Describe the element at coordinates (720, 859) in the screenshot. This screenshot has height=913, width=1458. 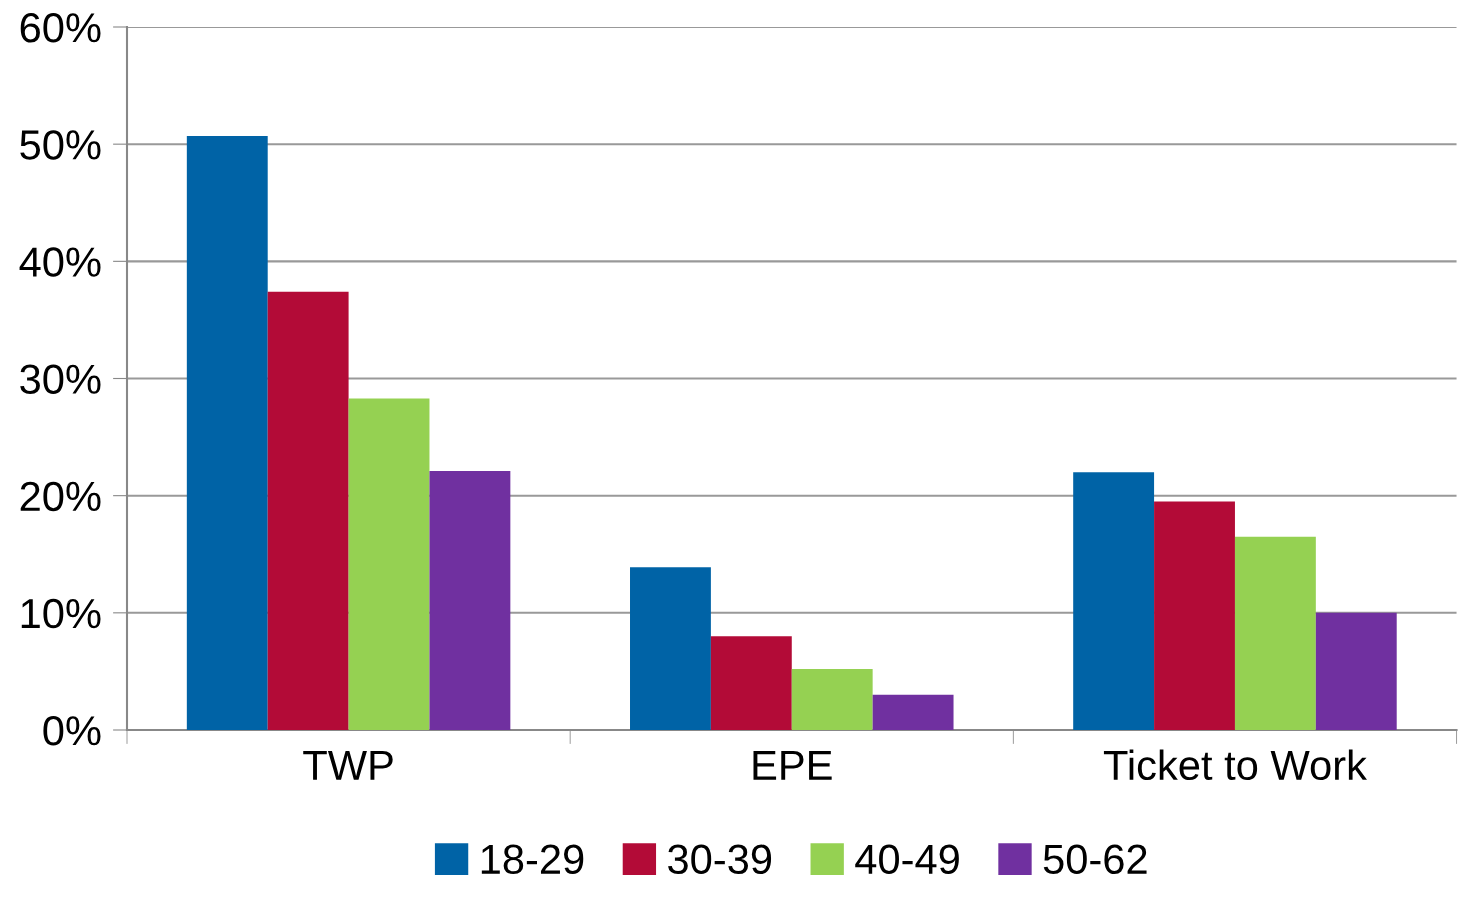
I see `legend-label: 30-39` at that location.